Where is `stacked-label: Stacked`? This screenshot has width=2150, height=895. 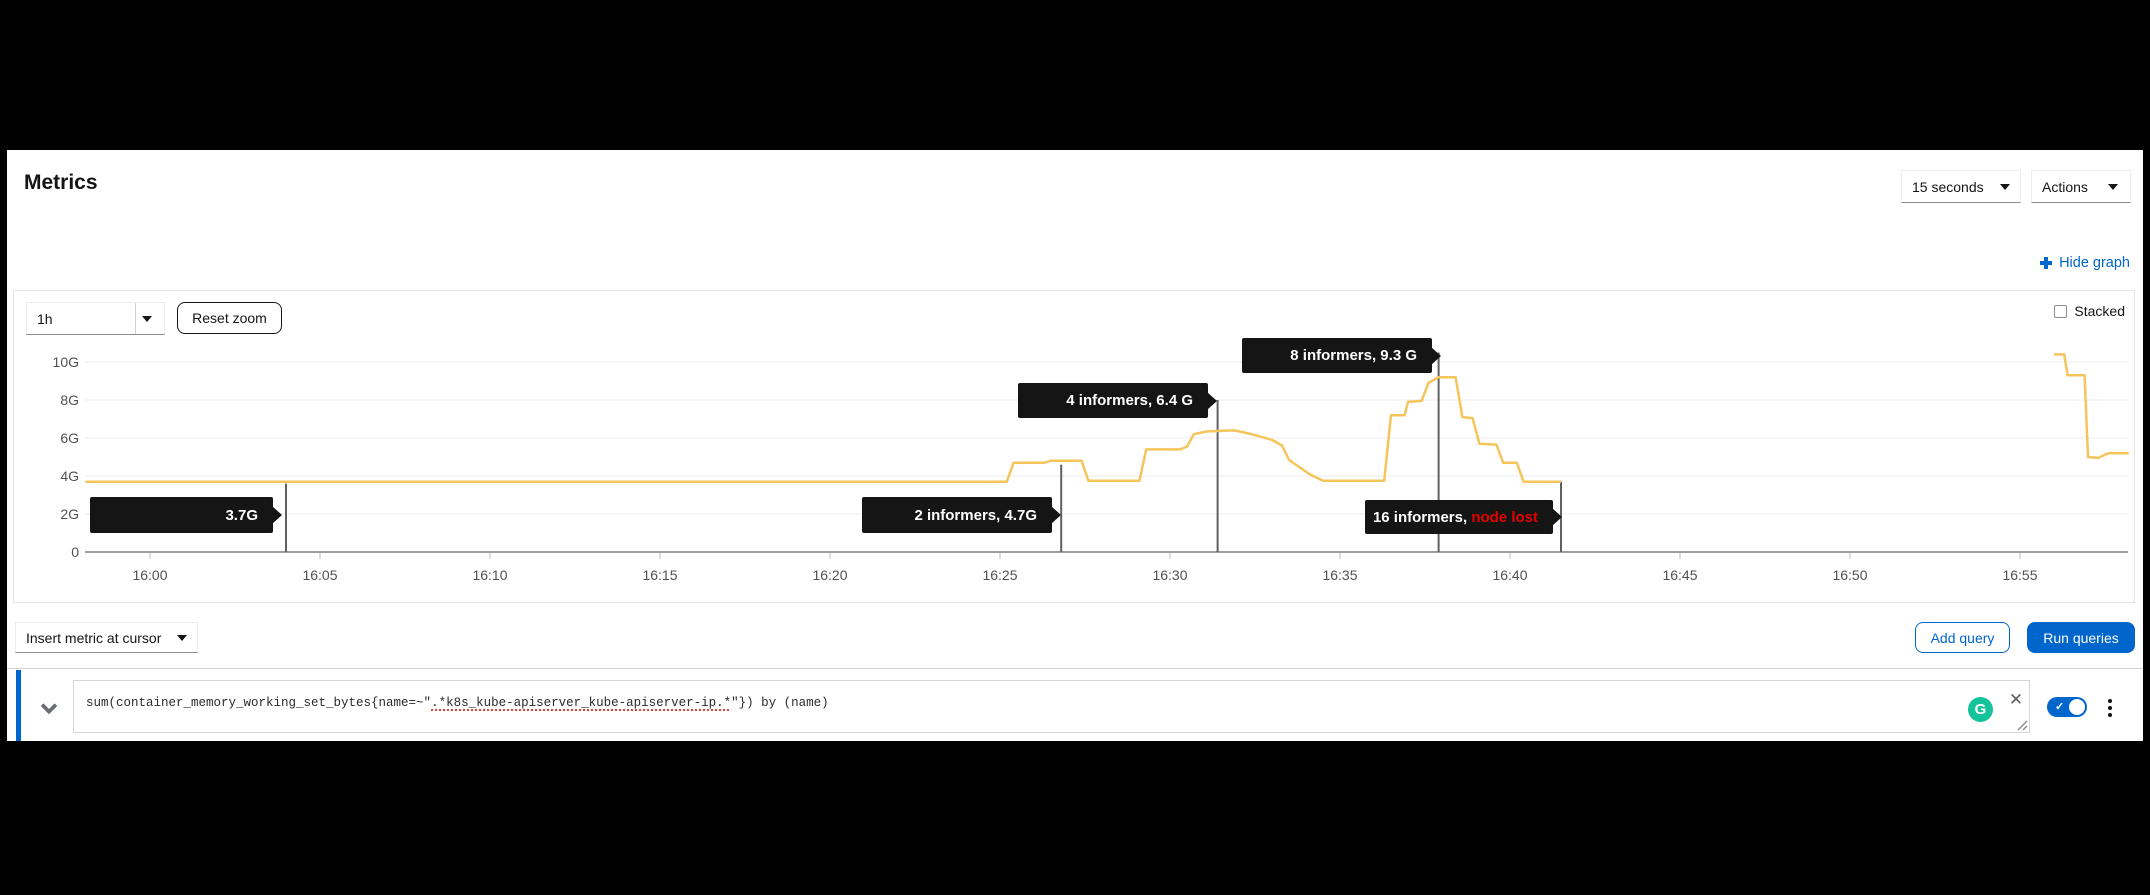
stacked-label: Stacked is located at coordinates (2099, 311).